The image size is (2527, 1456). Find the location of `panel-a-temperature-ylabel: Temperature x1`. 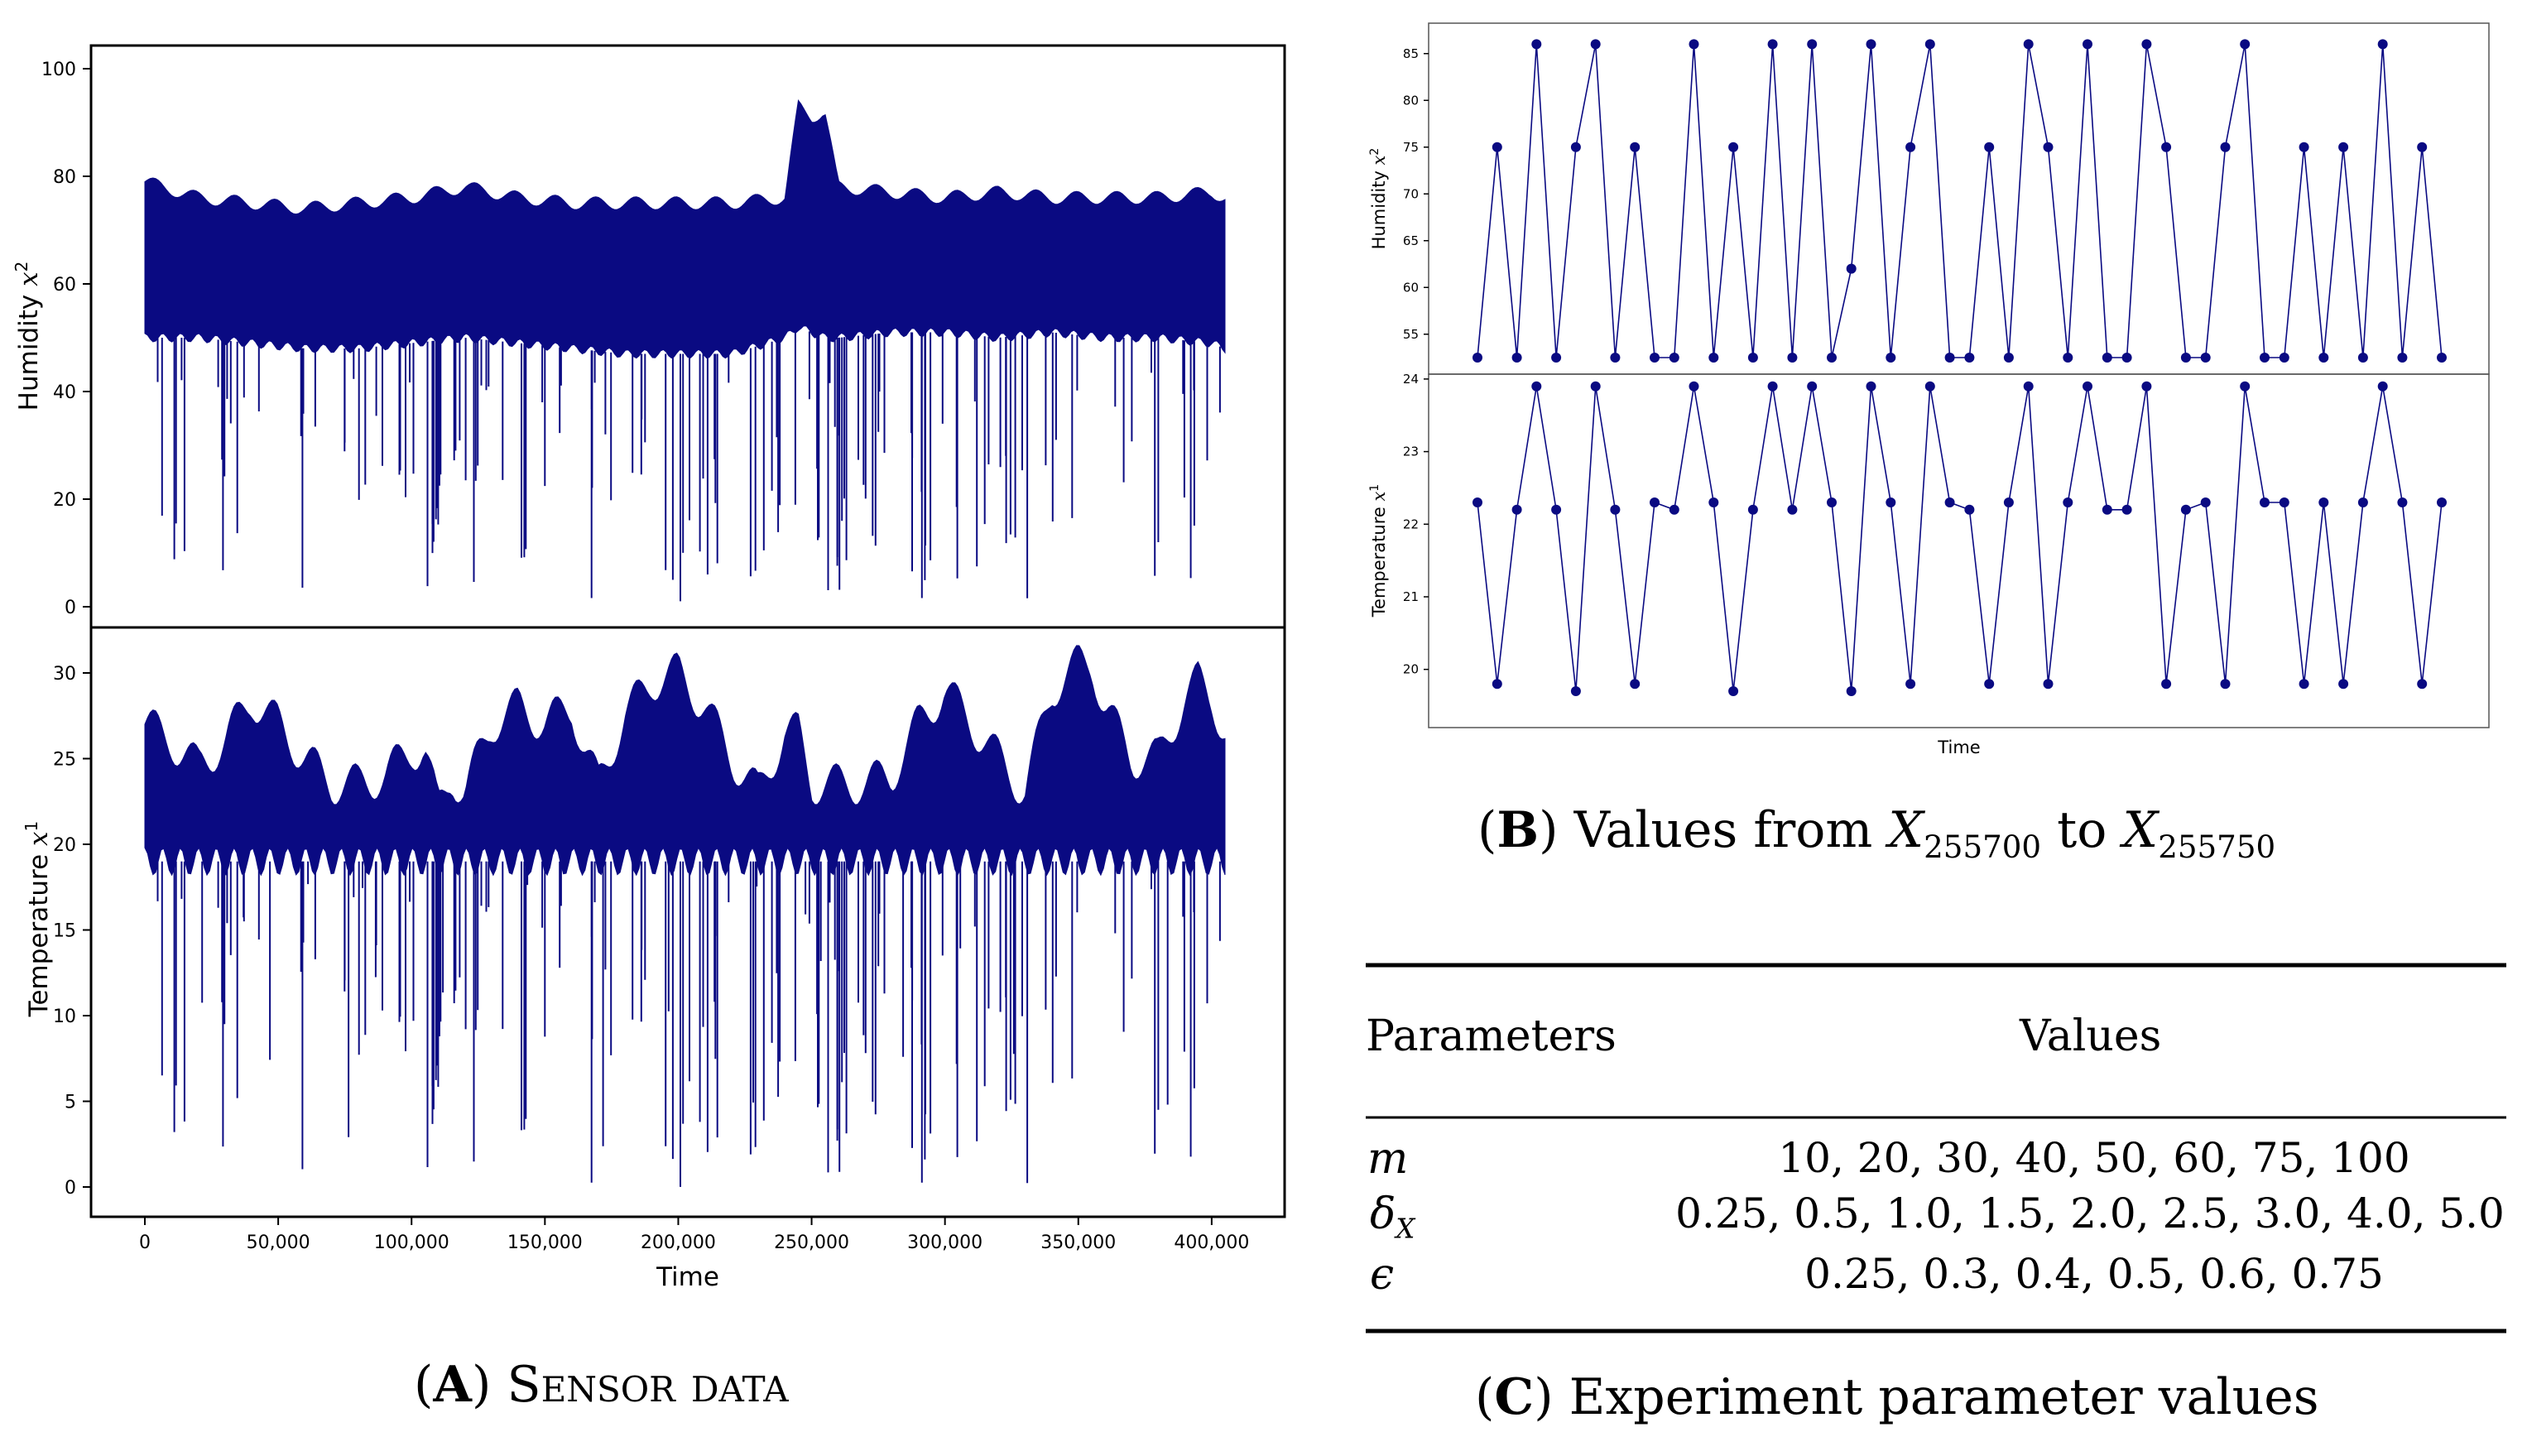

panel-a-temperature-ylabel: Temperature x1 is located at coordinates (38, 919).